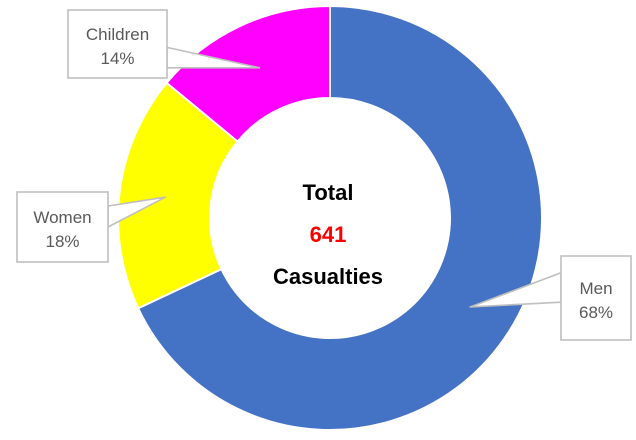 Image resolution: width=636 pixels, height=440 pixels. I want to click on callout-children: Children 14%, so click(164, 44).